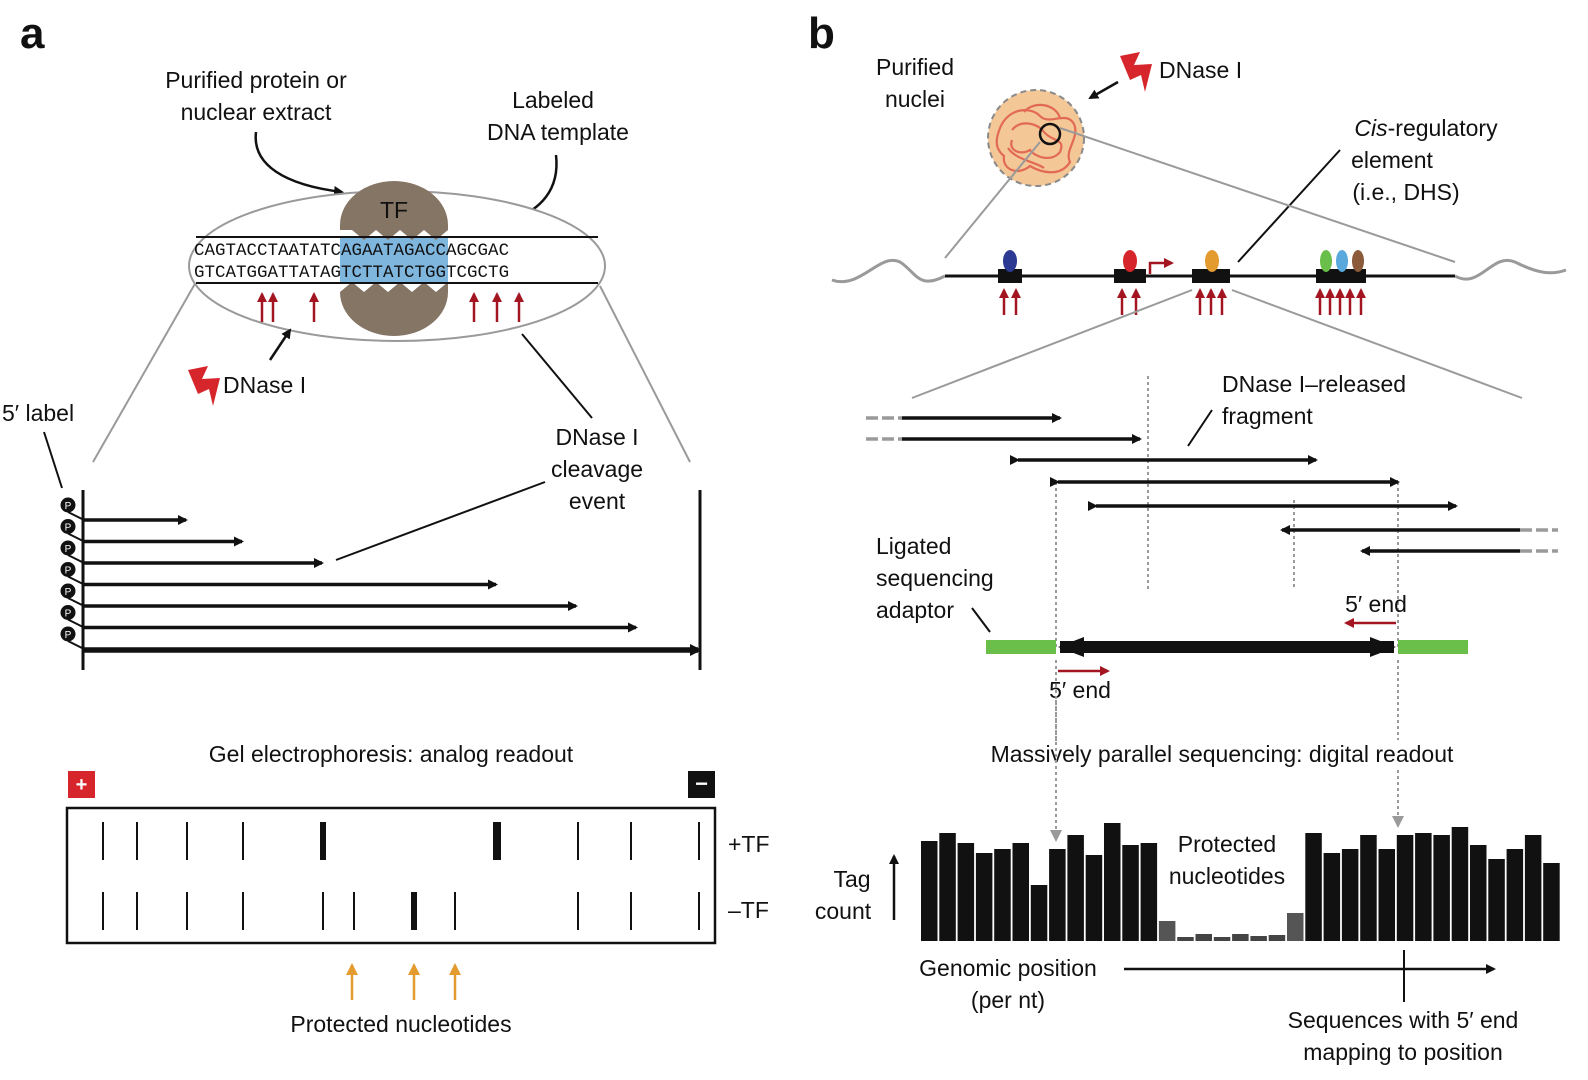 The image size is (1588, 1080). What do you see at coordinates (915, 610) in the screenshot?
I see `adaptor-label-line3: adaptor` at bounding box center [915, 610].